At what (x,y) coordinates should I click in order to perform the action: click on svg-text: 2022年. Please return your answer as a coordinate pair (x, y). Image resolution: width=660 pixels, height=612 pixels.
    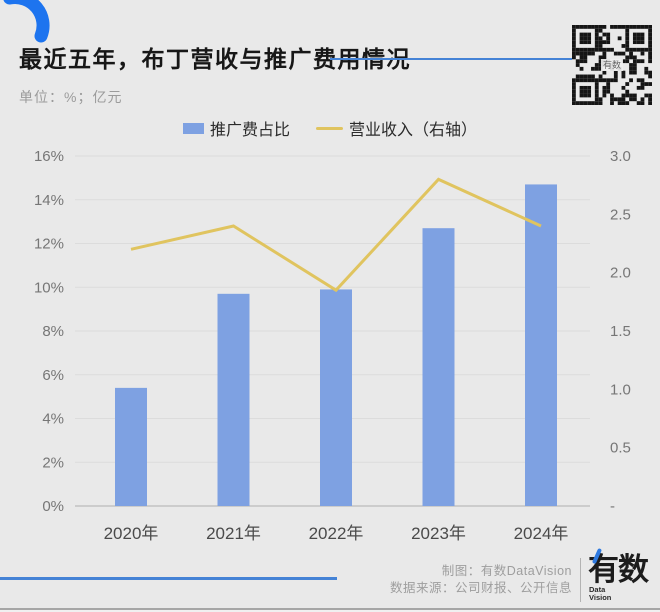
    Looking at the image, I should click on (336, 533).